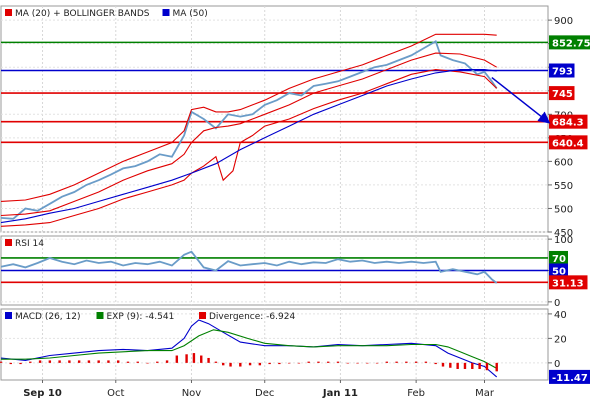  What do you see at coordinates (560, 315) in the screenshot?
I see `macd-ytick-label: 40` at bounding box center [560, 315].